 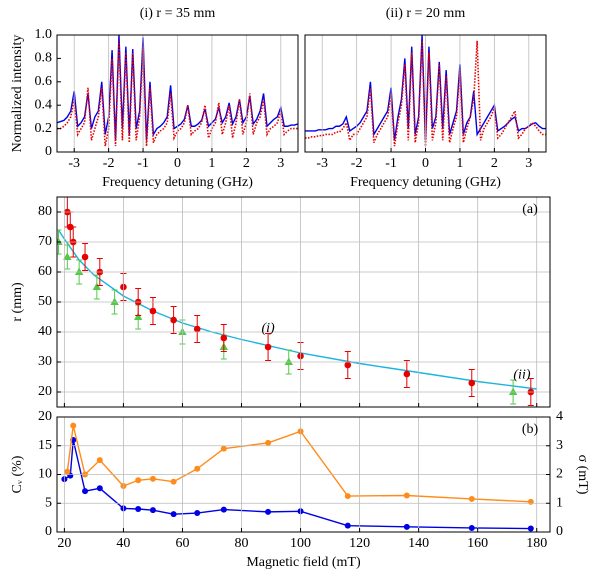 What do you see at coordinates (359, 543) in the screenshot?
I see `x-tick-label: 120` at bounding box center [359, 543].